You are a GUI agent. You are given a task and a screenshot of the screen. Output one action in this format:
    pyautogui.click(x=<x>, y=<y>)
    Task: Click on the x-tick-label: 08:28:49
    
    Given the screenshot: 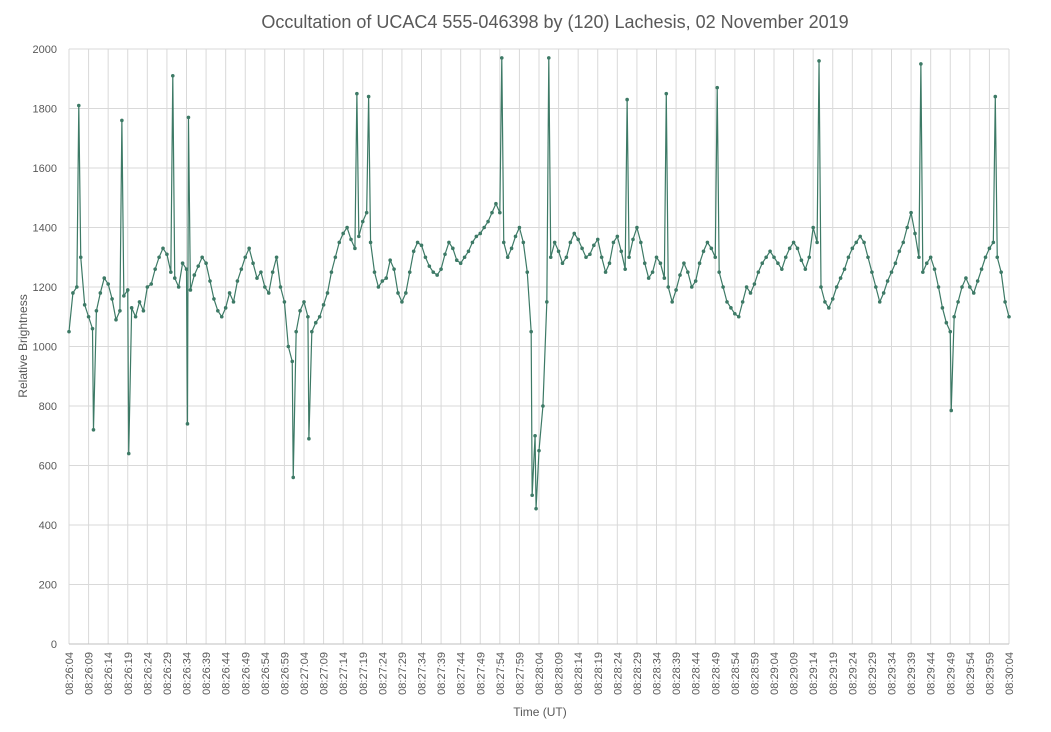 What is the action you would take?
    pyautogui.click(x=716, y=673)
    